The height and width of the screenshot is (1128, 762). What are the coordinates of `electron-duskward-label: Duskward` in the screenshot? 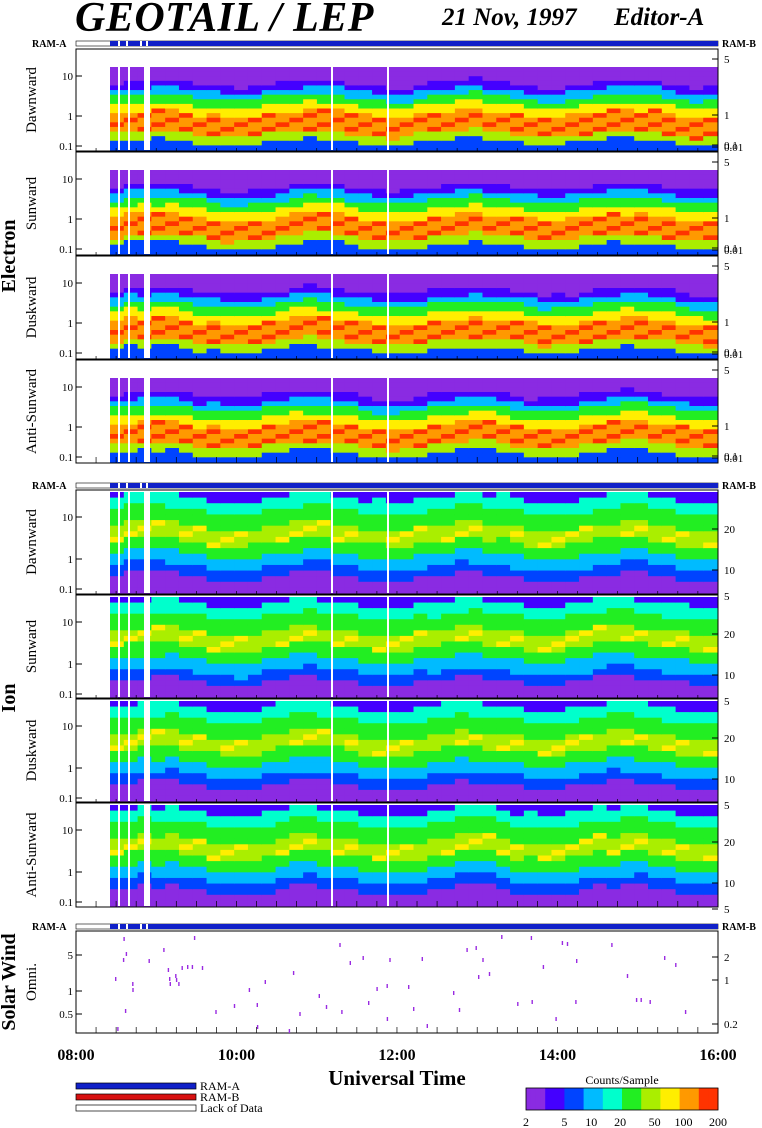 It's located at (32, 307).